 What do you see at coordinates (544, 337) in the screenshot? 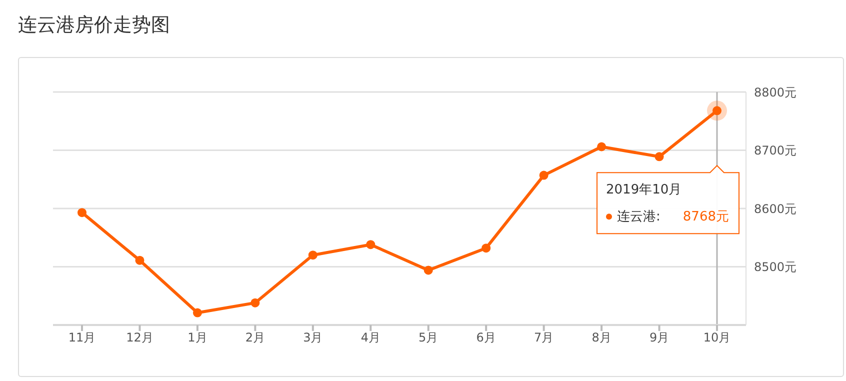
I see `x-tick-label: 7月` at bounding box center [544, 337].